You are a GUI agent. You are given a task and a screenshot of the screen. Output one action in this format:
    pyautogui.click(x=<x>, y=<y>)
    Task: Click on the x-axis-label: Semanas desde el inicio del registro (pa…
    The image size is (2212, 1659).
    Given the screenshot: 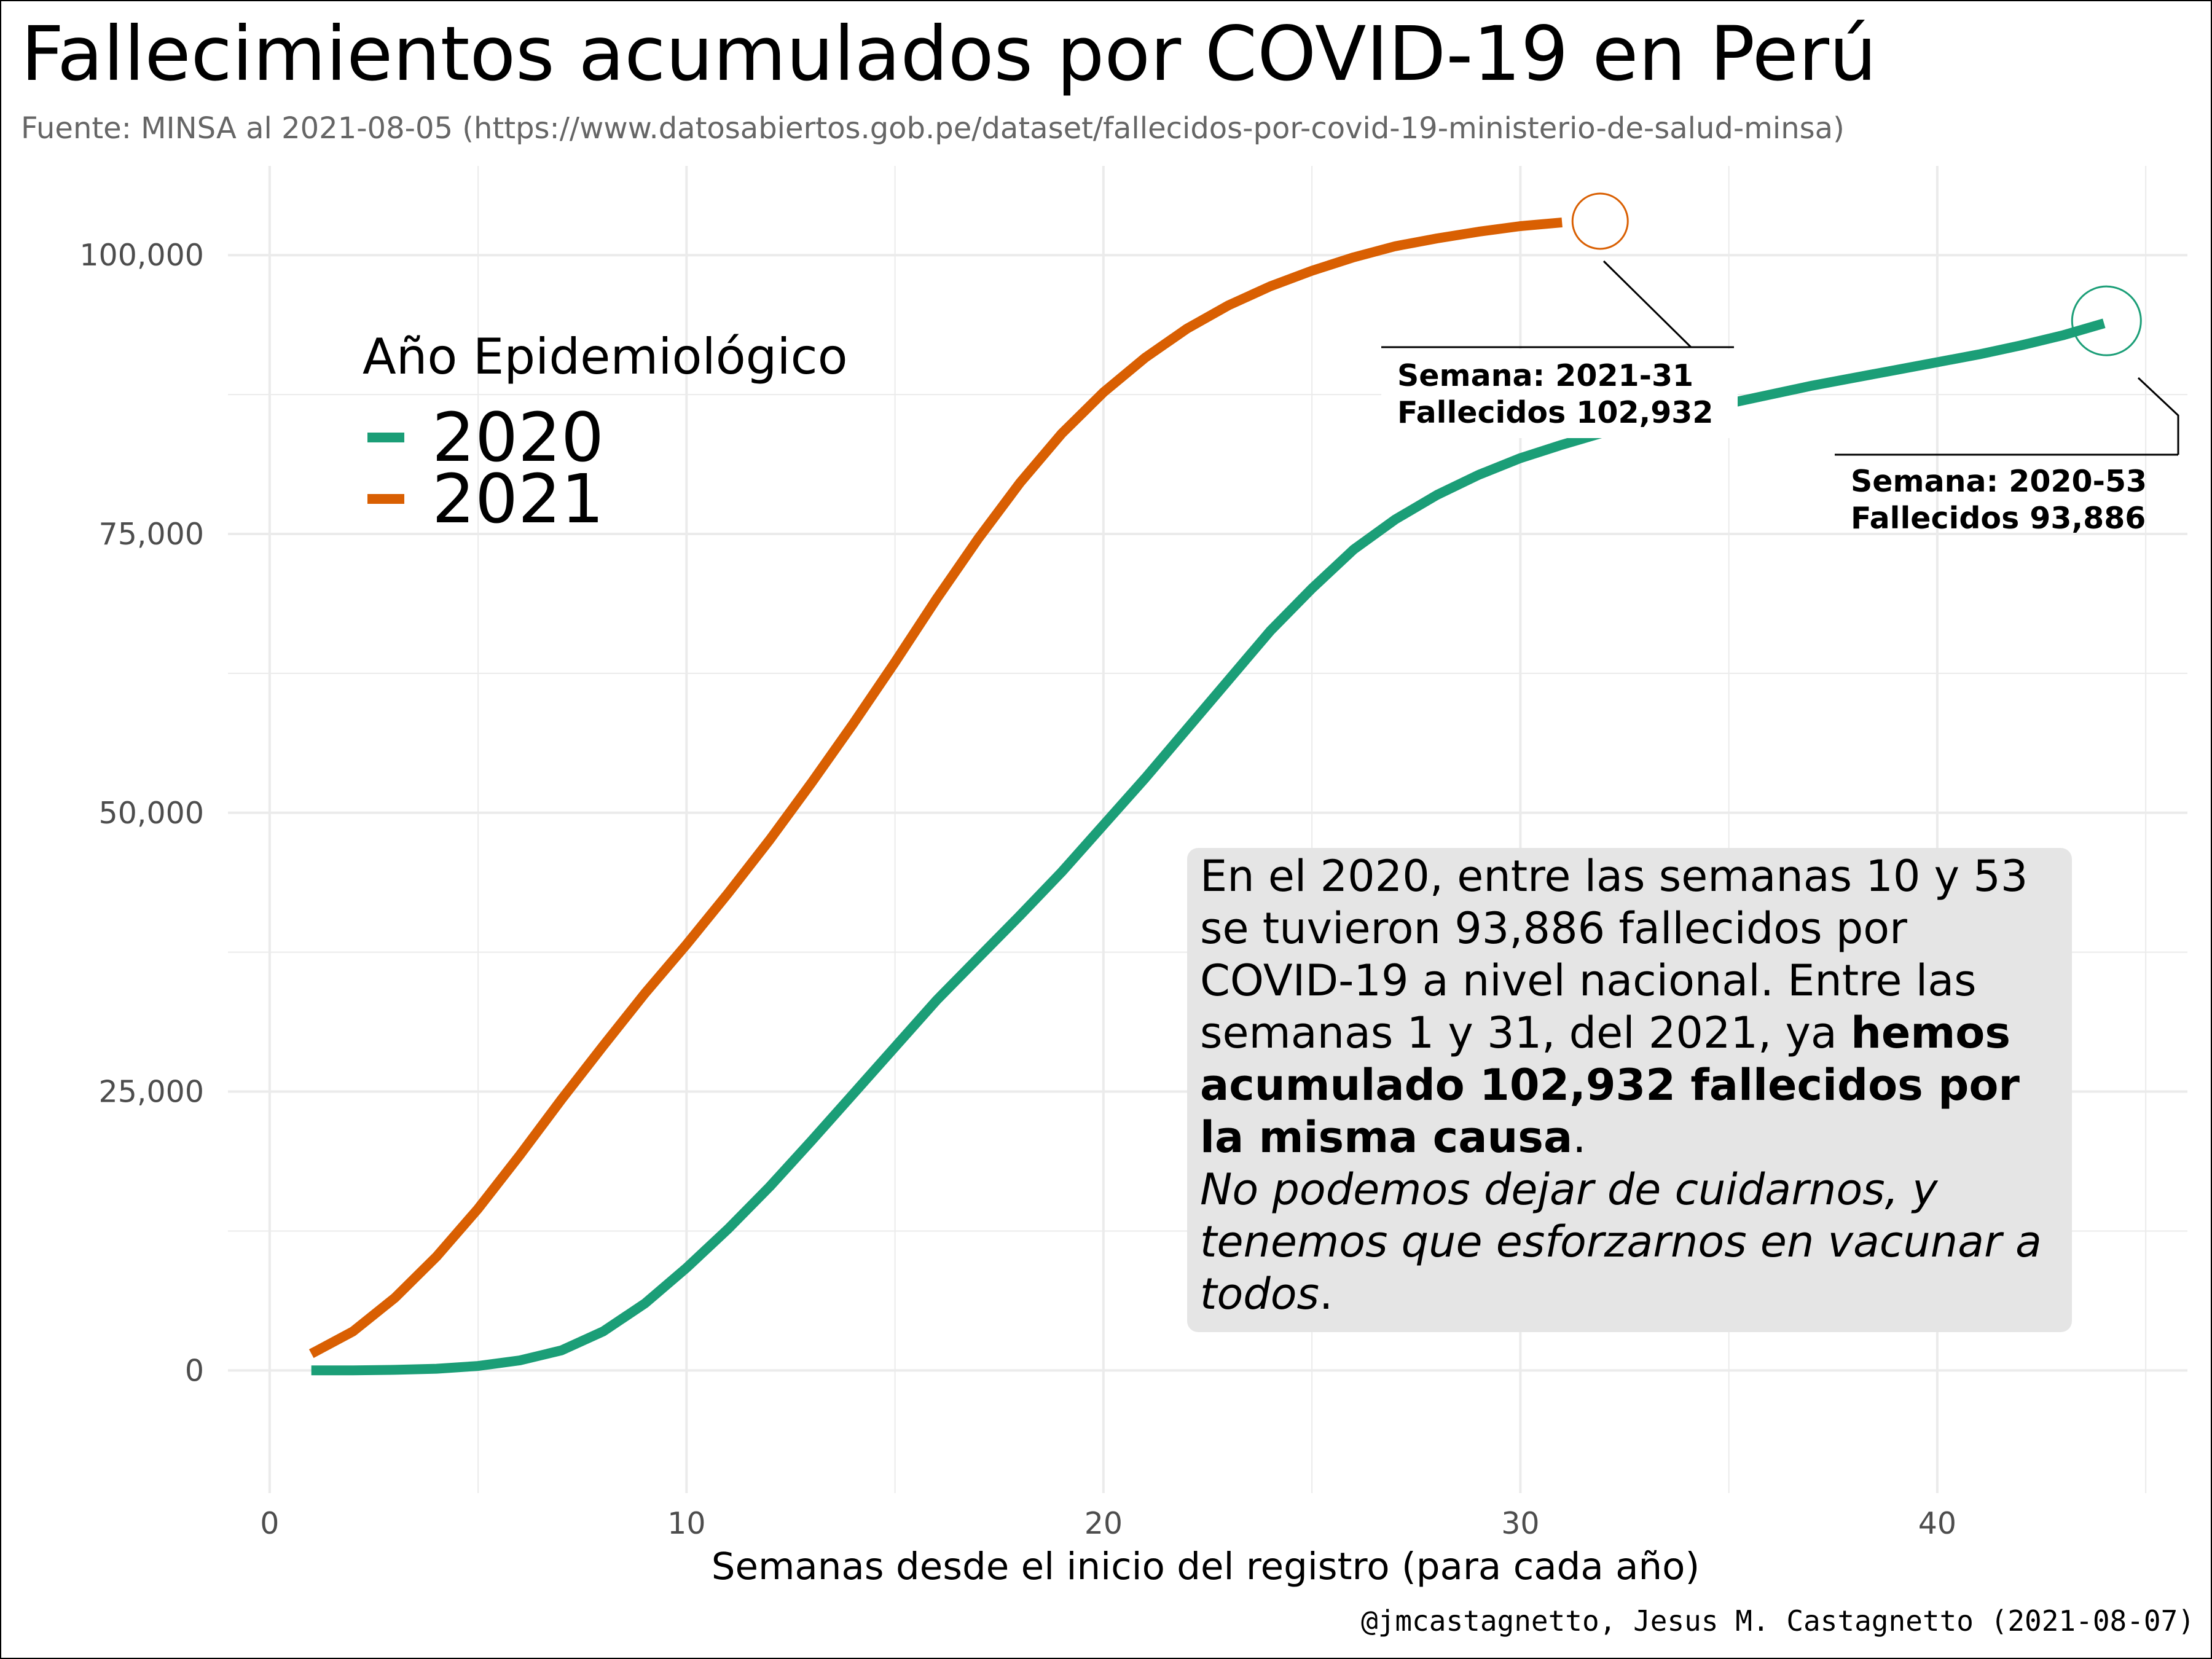 What is the action you would take?
    pyautogui.click(x=1206, y=1566)
    